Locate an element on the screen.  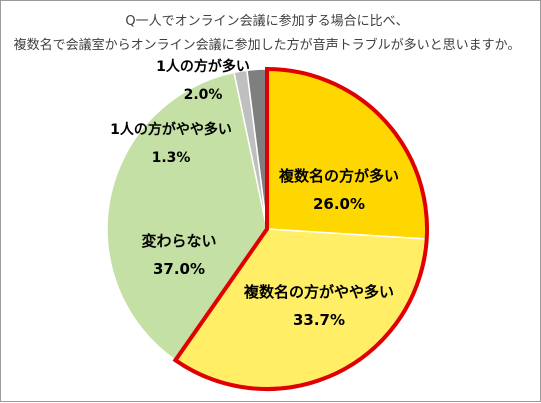
slice-category-label-5: 1人の方が多い is located at coordinates (203, 66).